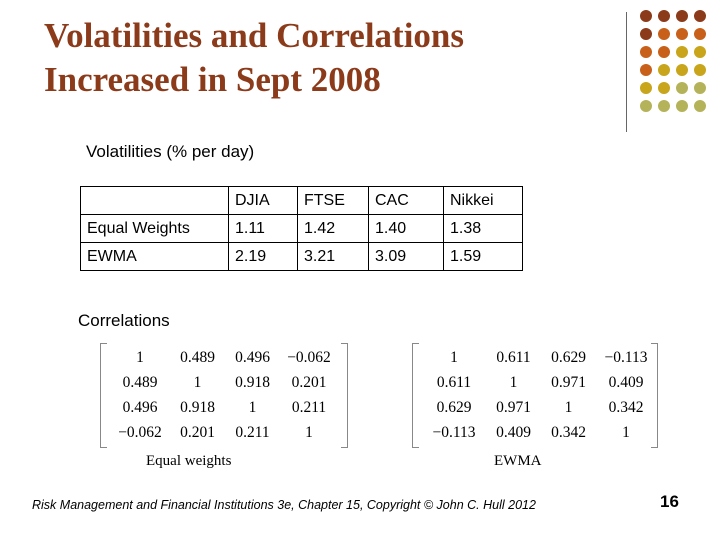  I want to click on table-row: EWMA 2.19 3.21 3.09 1.59, so click(301, 256).